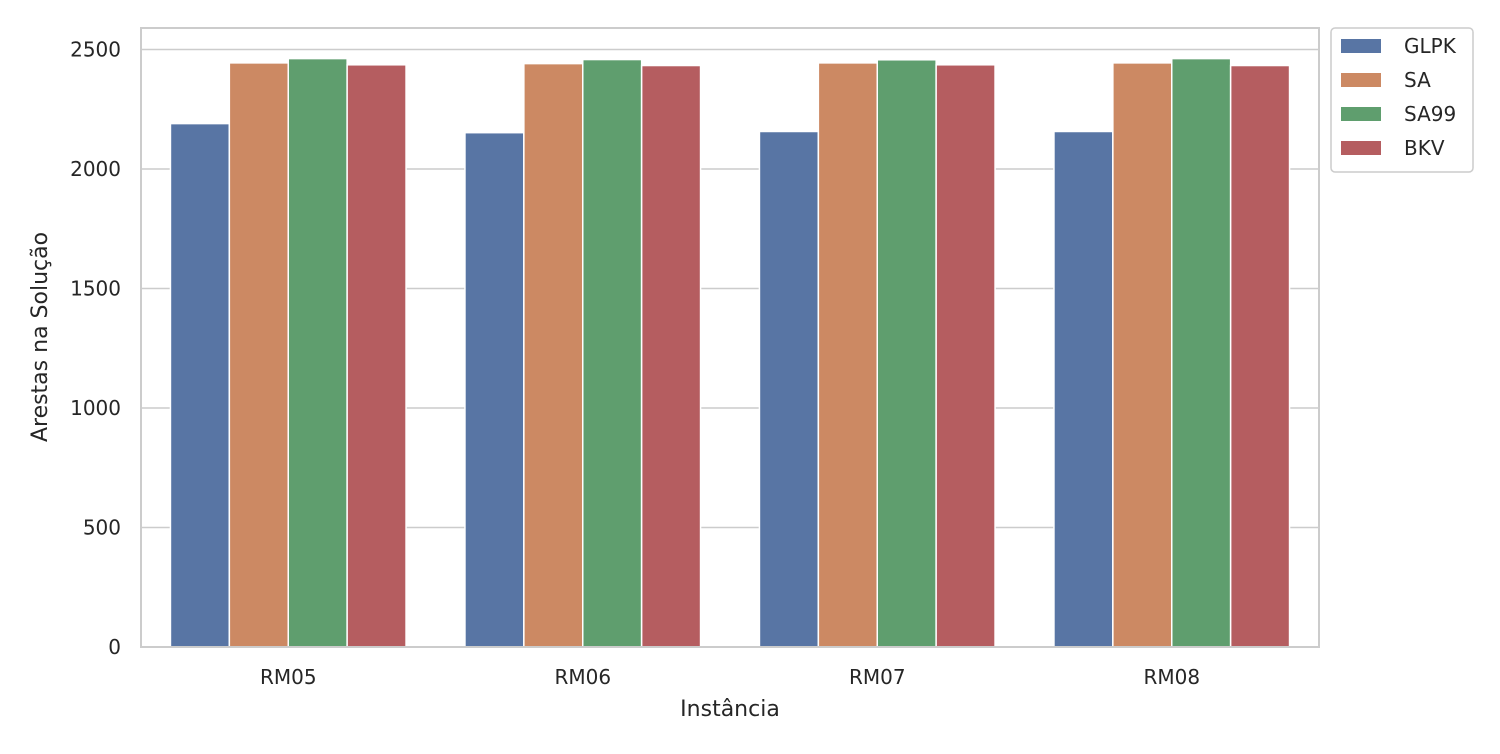 The height and width of the screenshot is (754, 1500). Describe the element at coordinates (877, 677) in the screenshot. I see `x-tick-label: RM07` at that location.